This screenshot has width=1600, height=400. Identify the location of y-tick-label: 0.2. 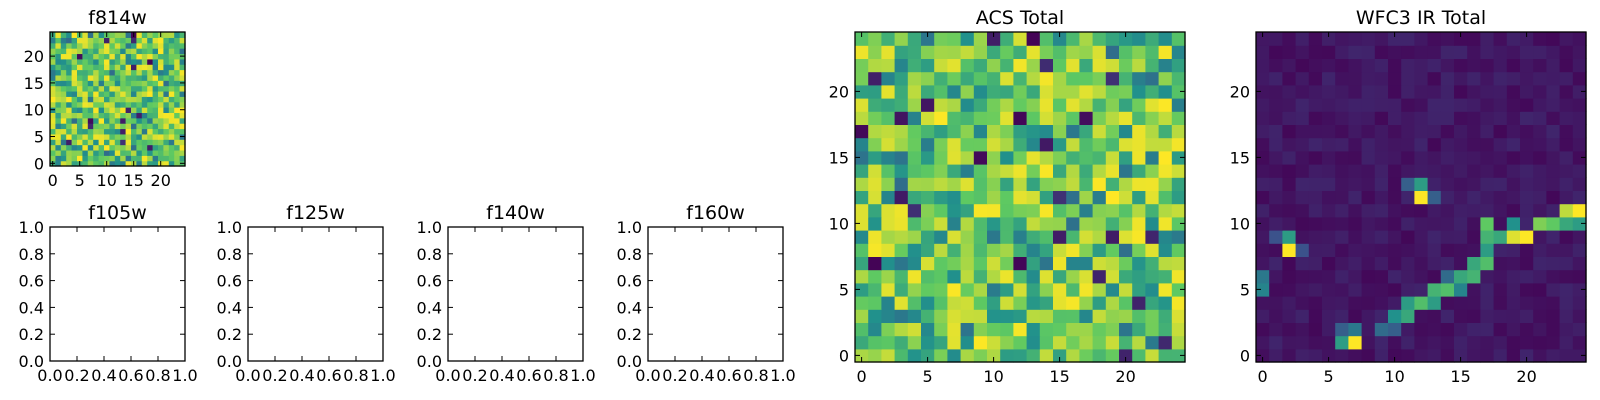
(229, 334).